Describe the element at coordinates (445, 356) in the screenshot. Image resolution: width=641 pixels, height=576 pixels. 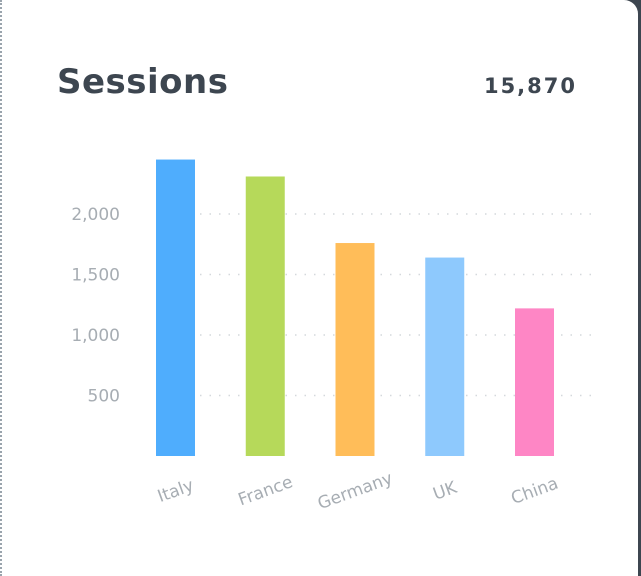
I see `bar-uk` at that location.